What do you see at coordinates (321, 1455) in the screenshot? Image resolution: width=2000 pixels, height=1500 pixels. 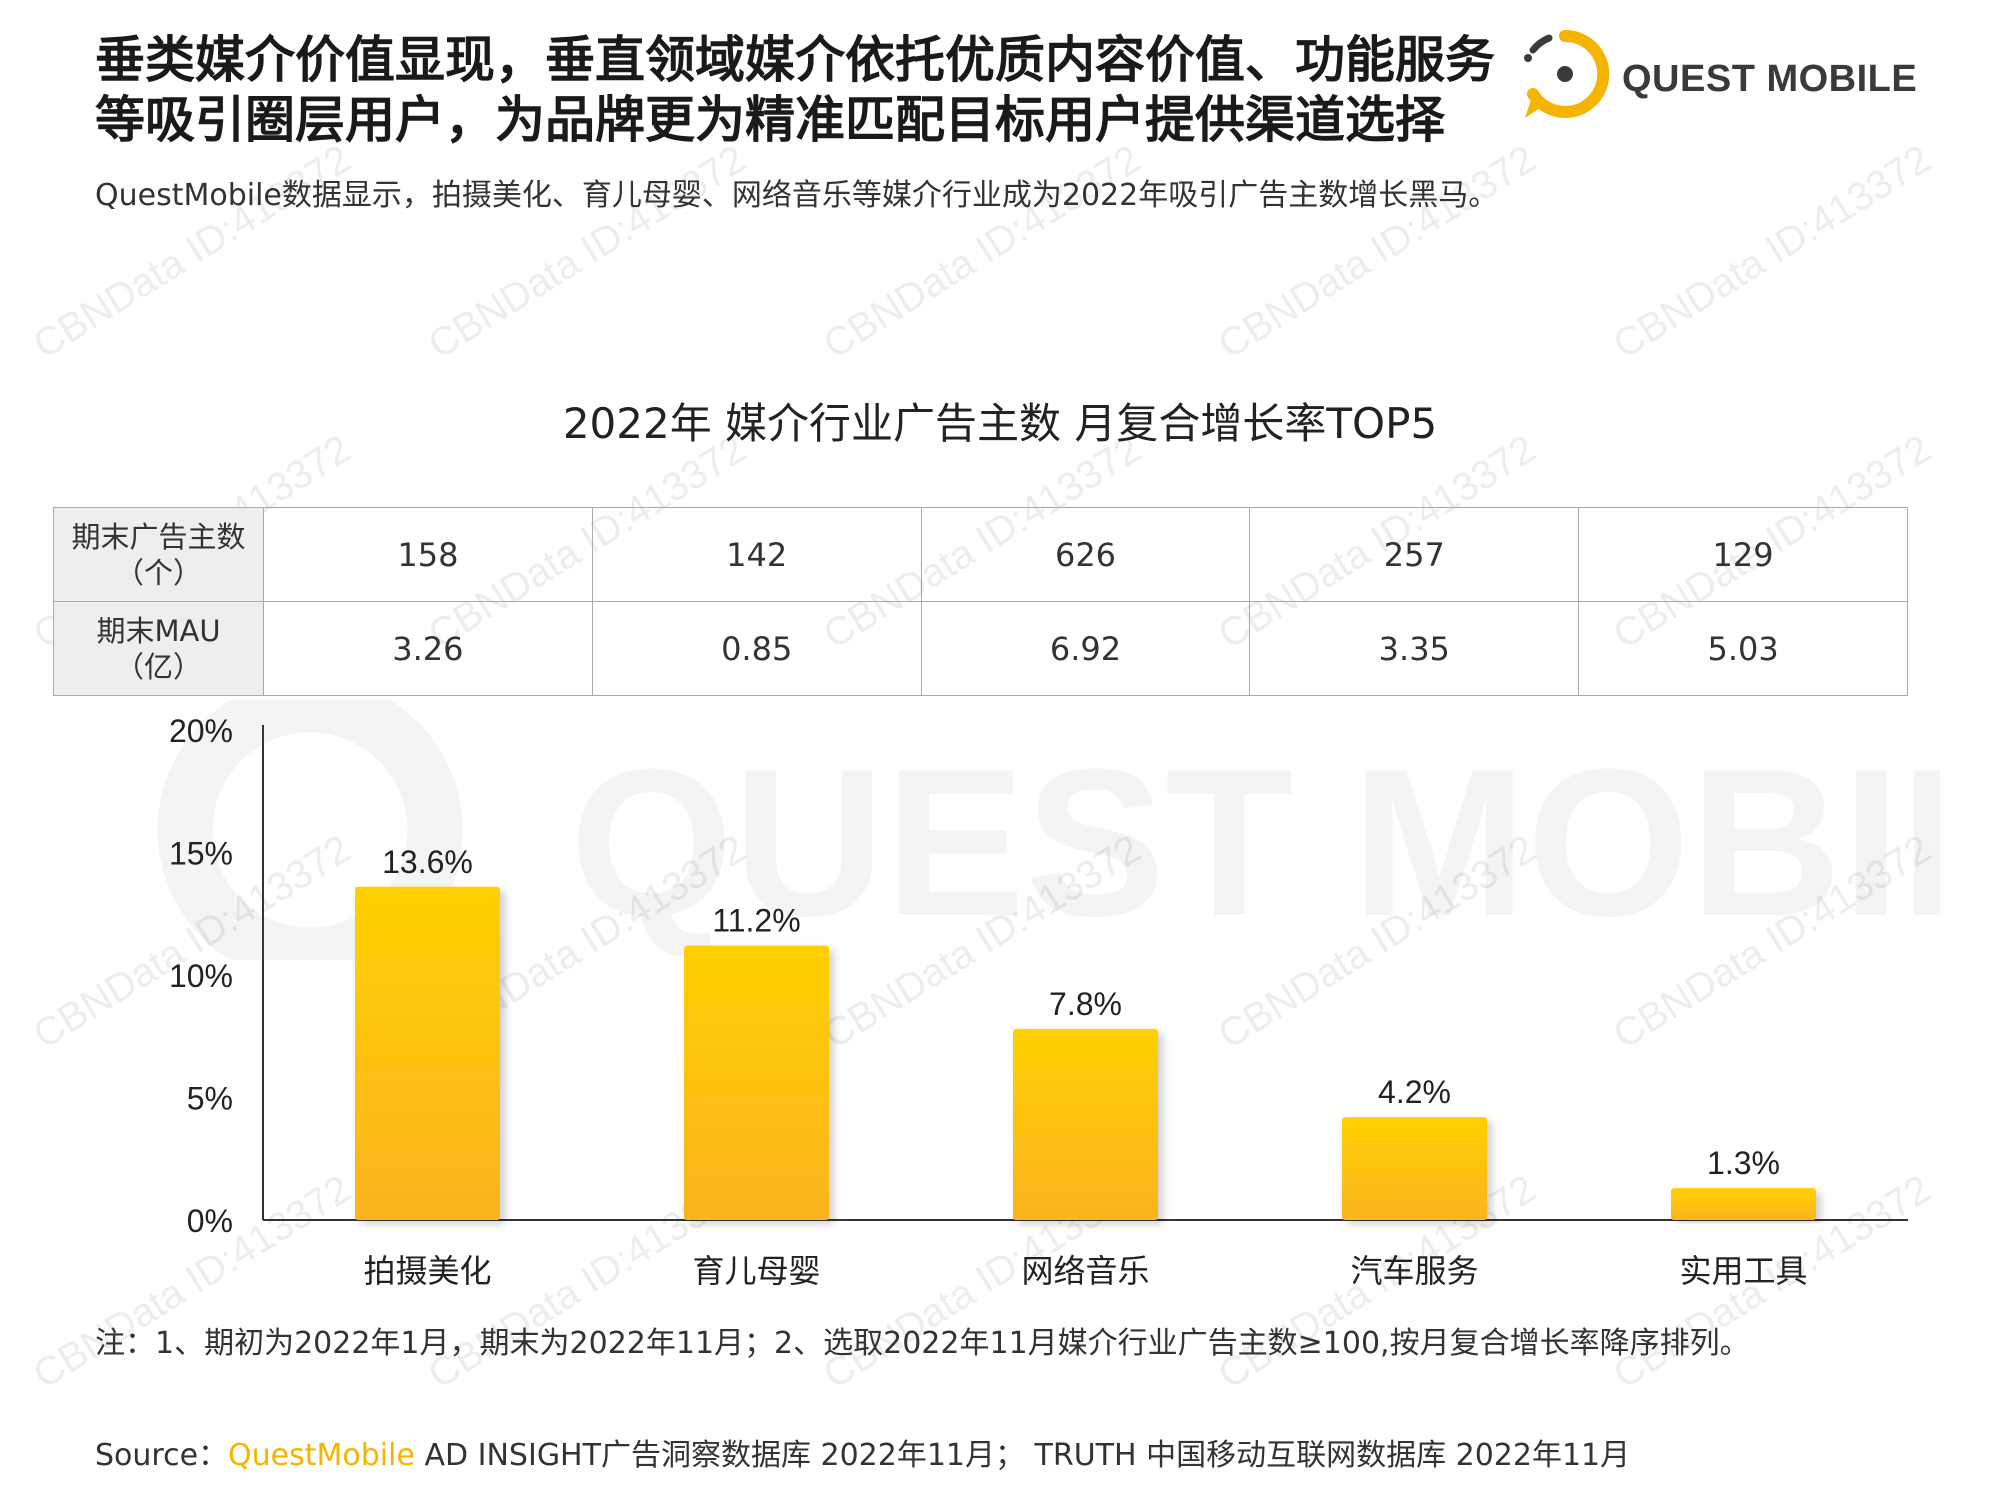 I see `source-brand: QuestMobile` at bounding box center [321, 1455].